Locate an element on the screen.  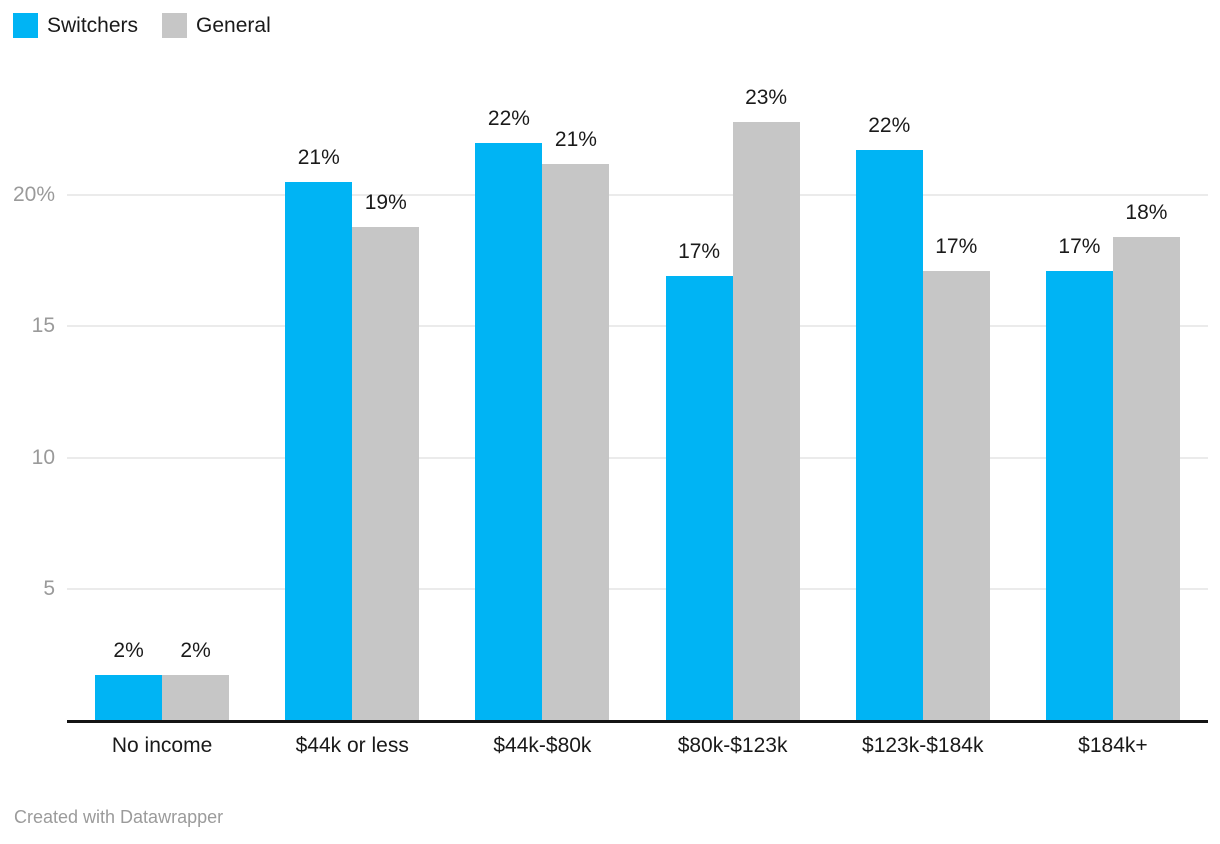
y-tick-label-20: 20% is located at coordinates (33, 194).